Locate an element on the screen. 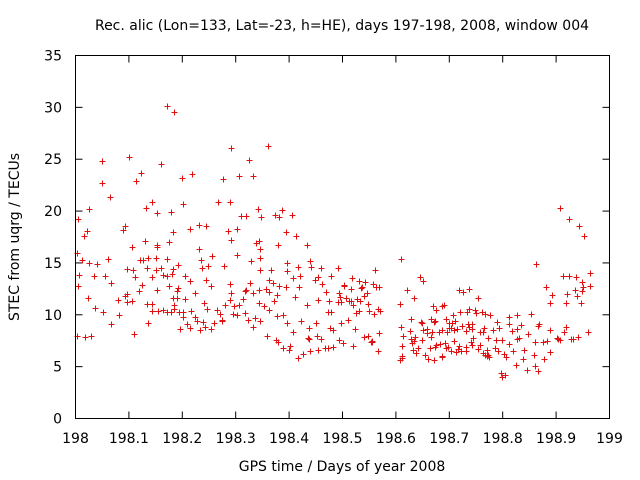 This screenshot has width=640, height=480. x-tick-label: 198.6 is located at coordinates (396, 439).